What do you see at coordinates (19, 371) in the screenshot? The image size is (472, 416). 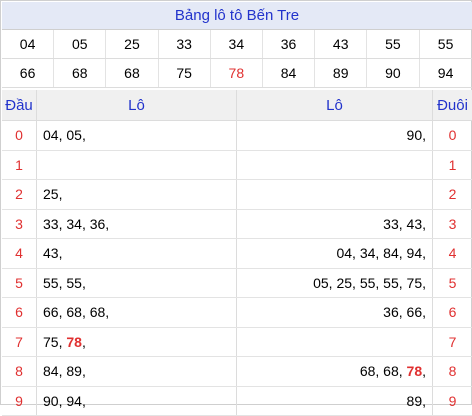 I see `dau-digit: 8` at bounding box center [19, 371].